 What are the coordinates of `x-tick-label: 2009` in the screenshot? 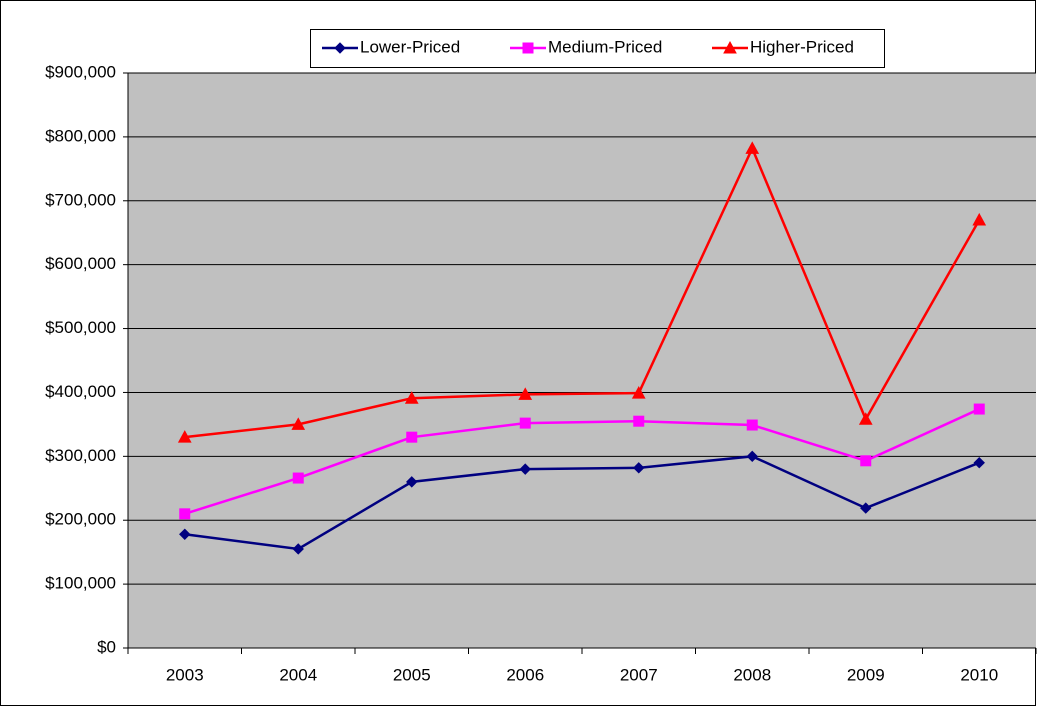 It's located at (866, 674).